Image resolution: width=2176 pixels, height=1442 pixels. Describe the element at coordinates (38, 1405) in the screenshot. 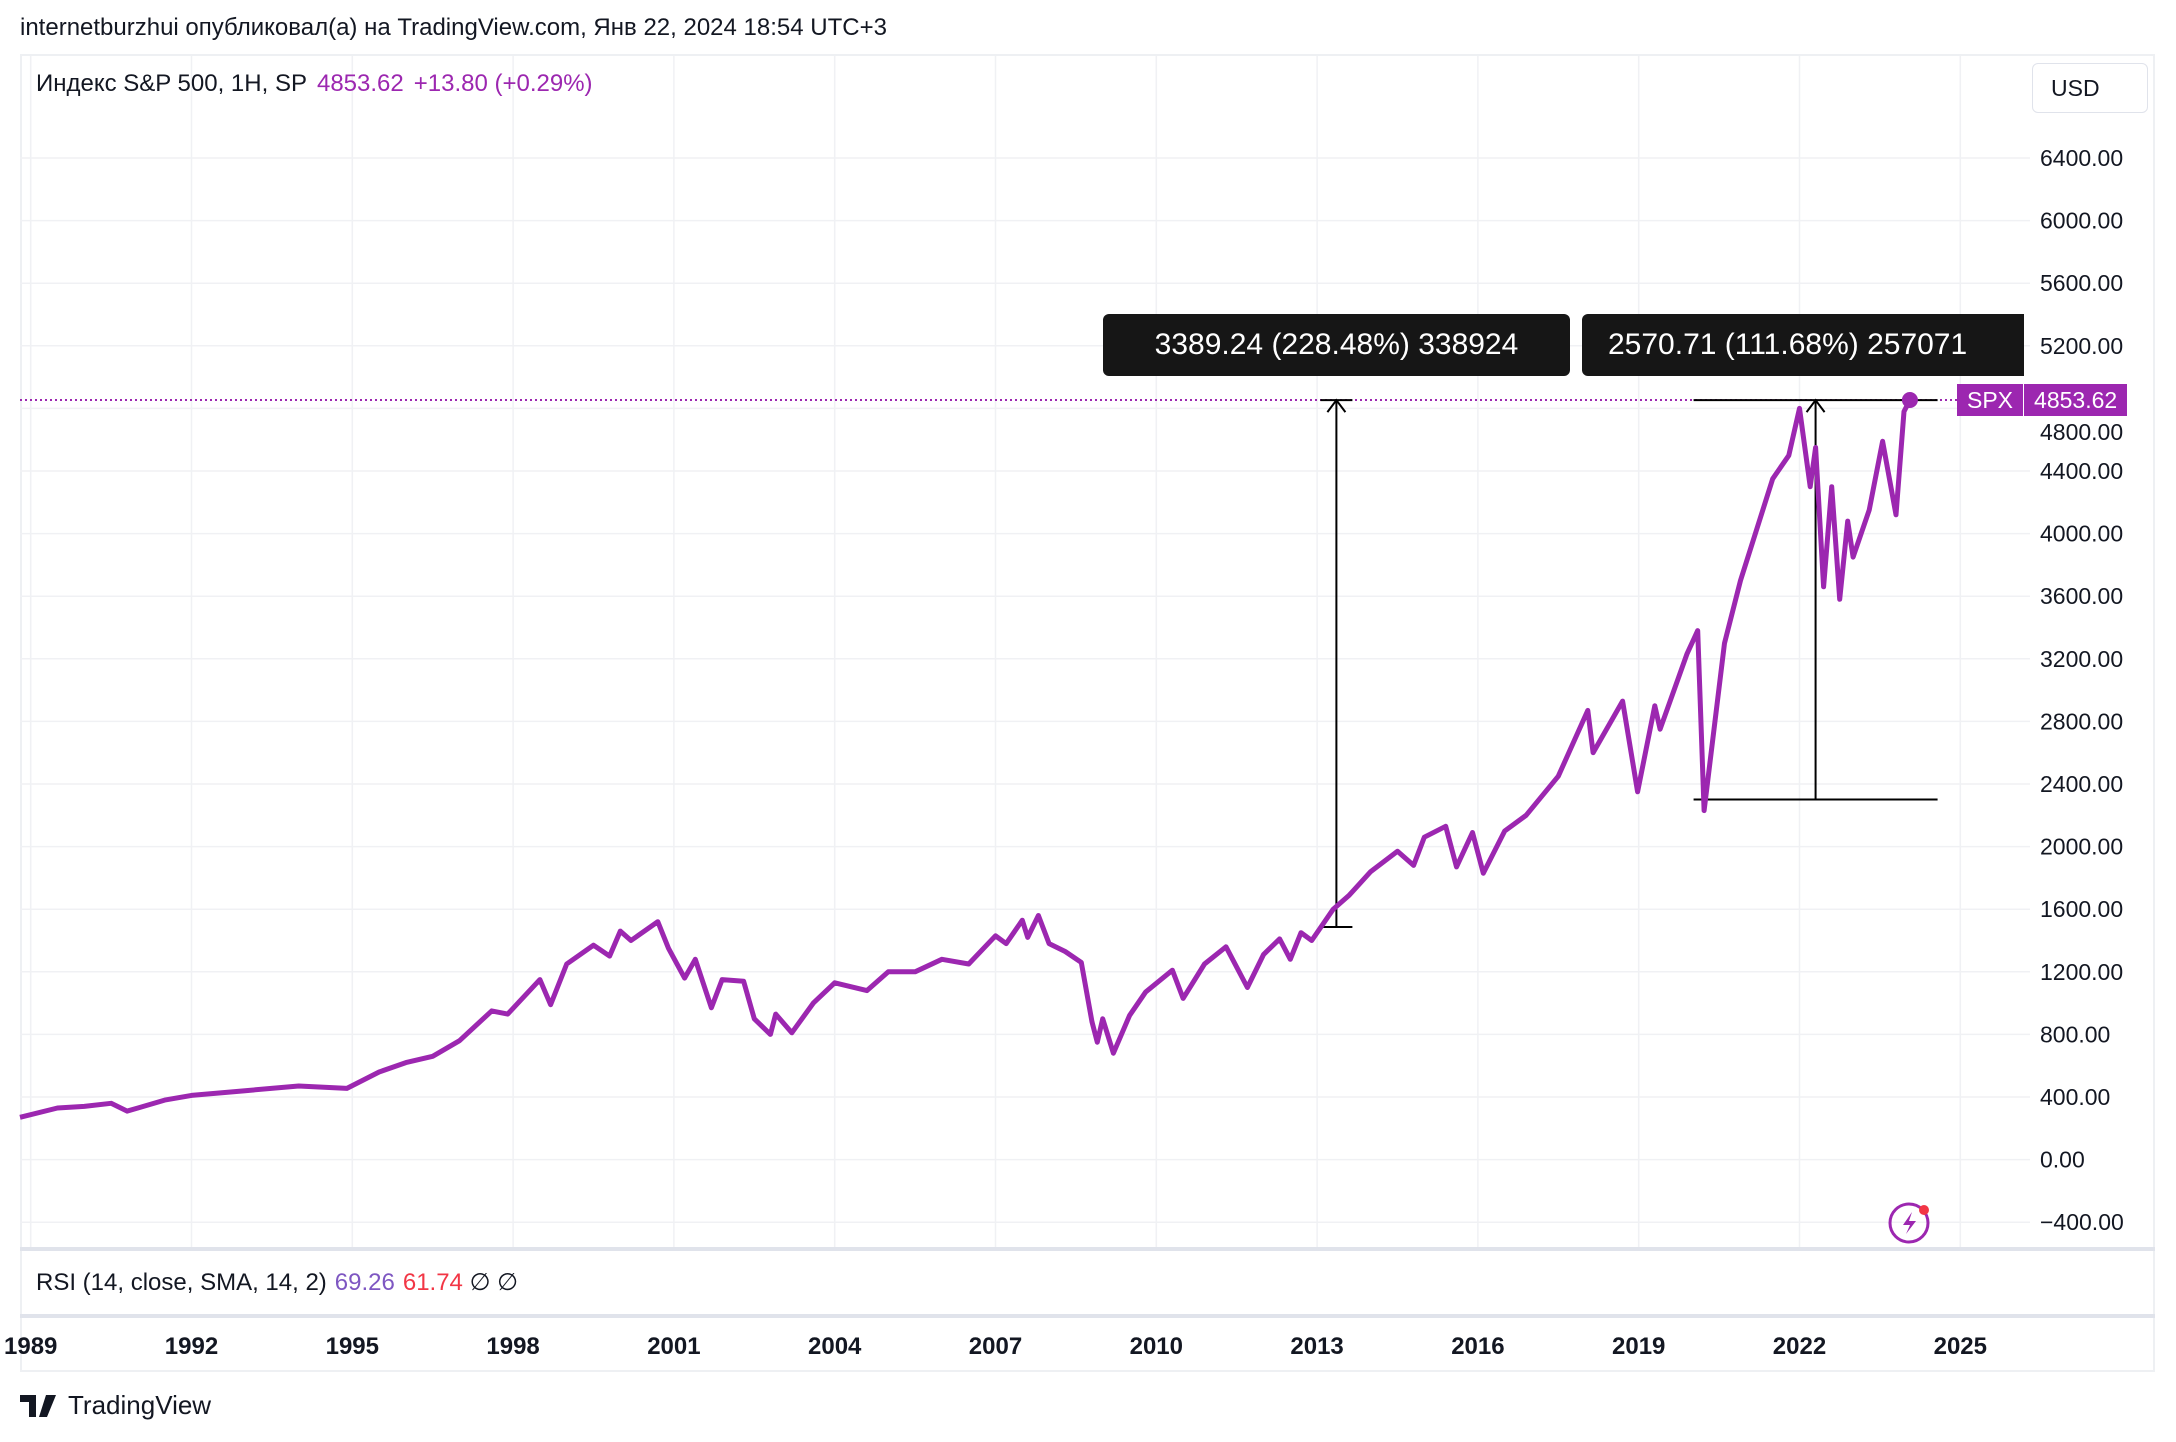

I see `tradingview-logo-icon` at that location.